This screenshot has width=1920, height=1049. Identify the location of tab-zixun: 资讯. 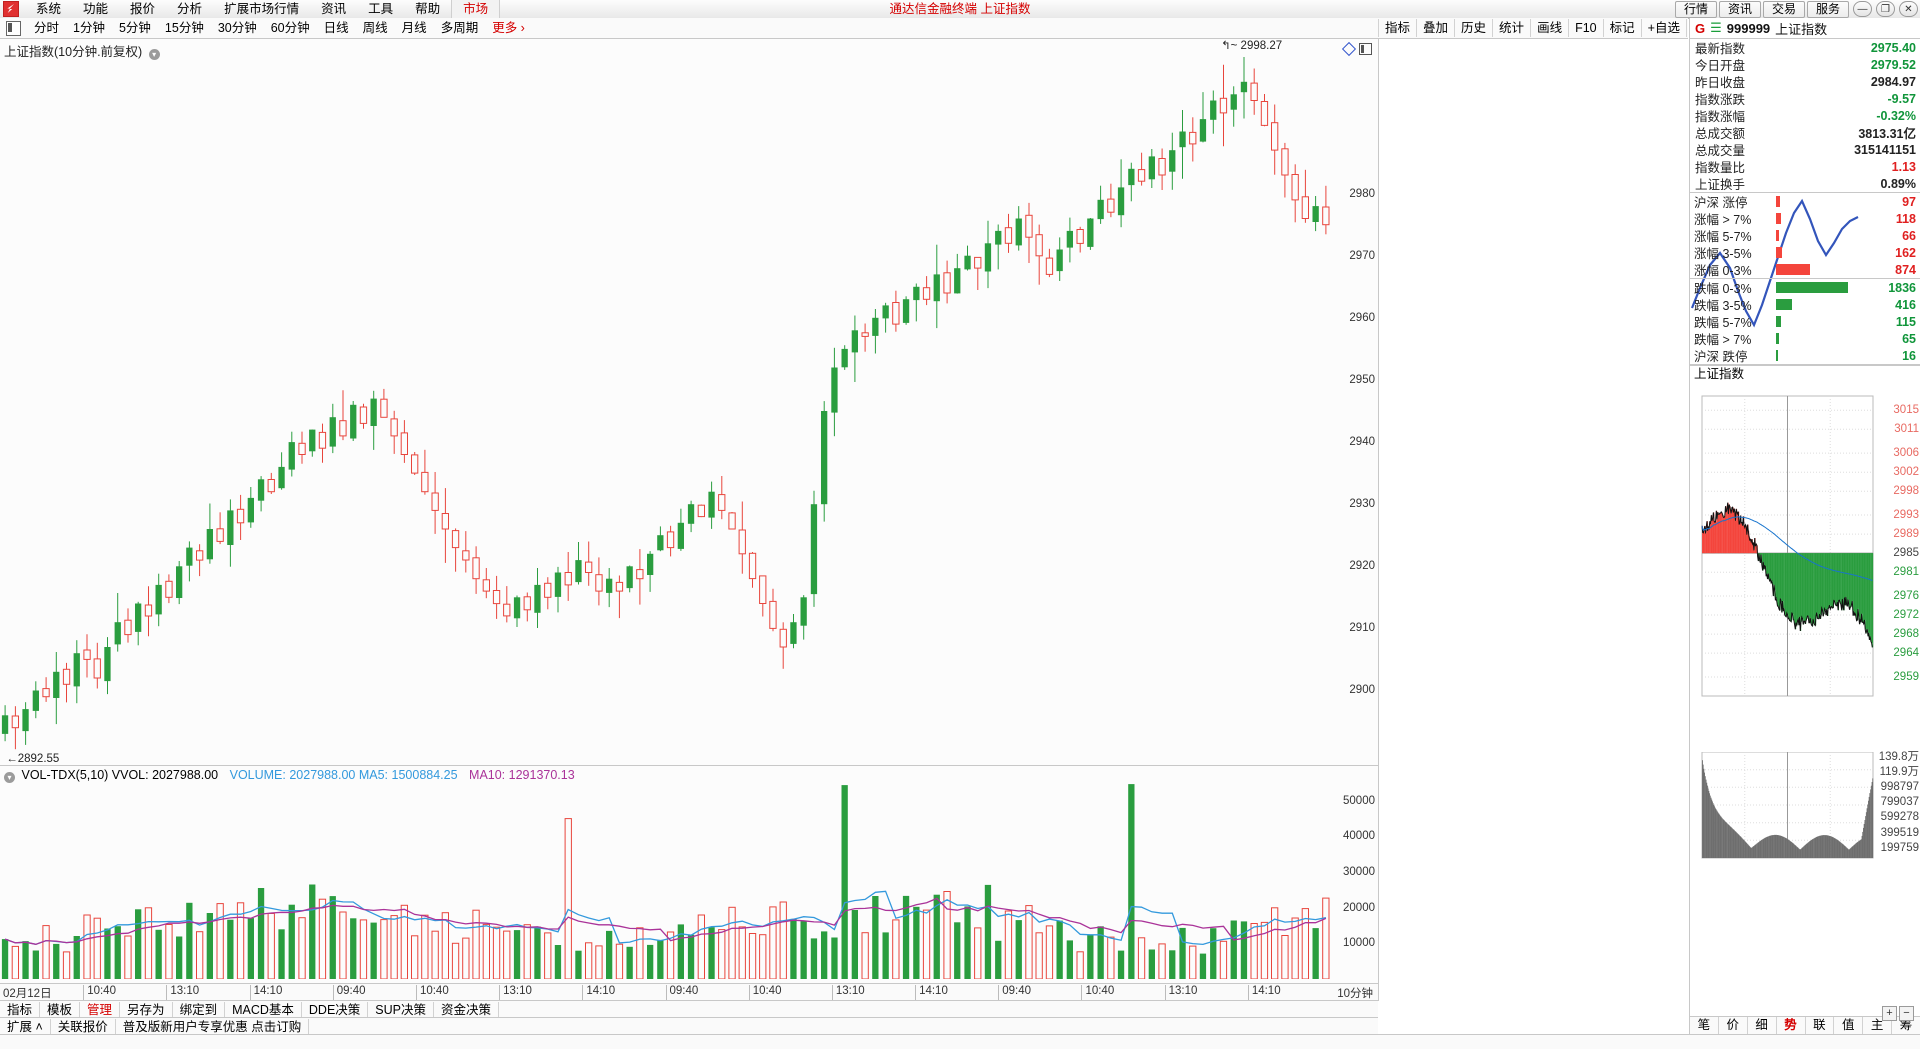
(1739, 9).